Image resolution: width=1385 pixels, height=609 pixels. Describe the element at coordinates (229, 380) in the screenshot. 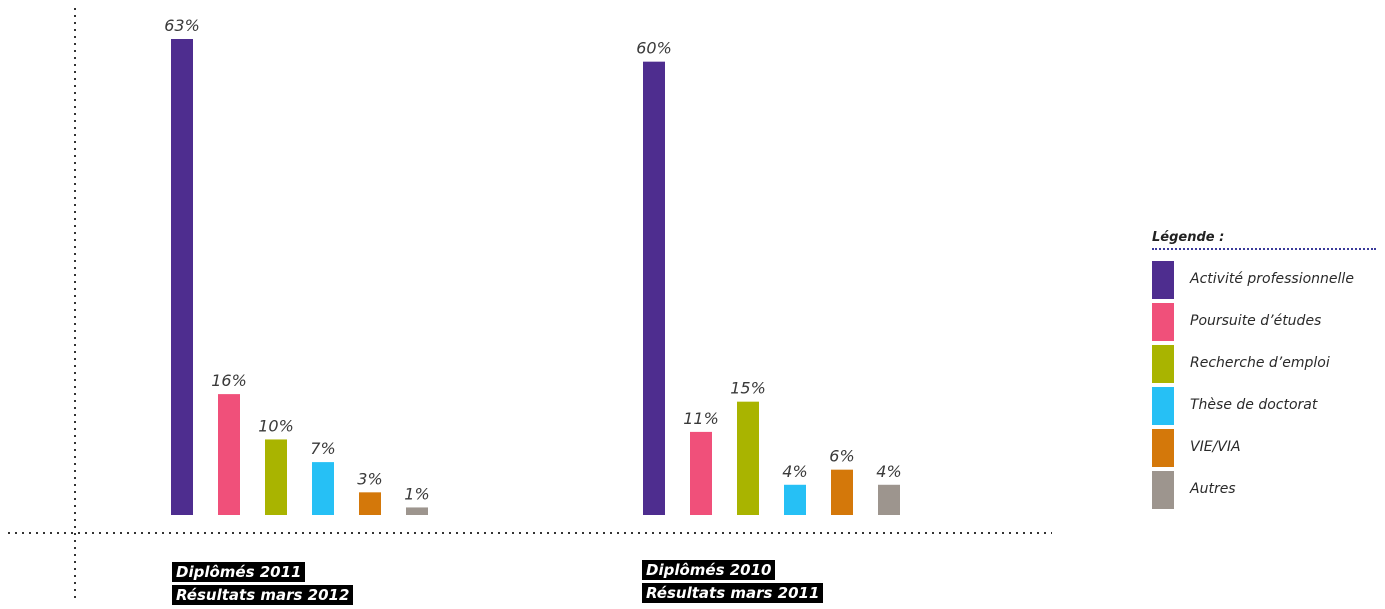

I see `value-label-diplomes-2011-poursuite-d-etudes: 16%` at that location.